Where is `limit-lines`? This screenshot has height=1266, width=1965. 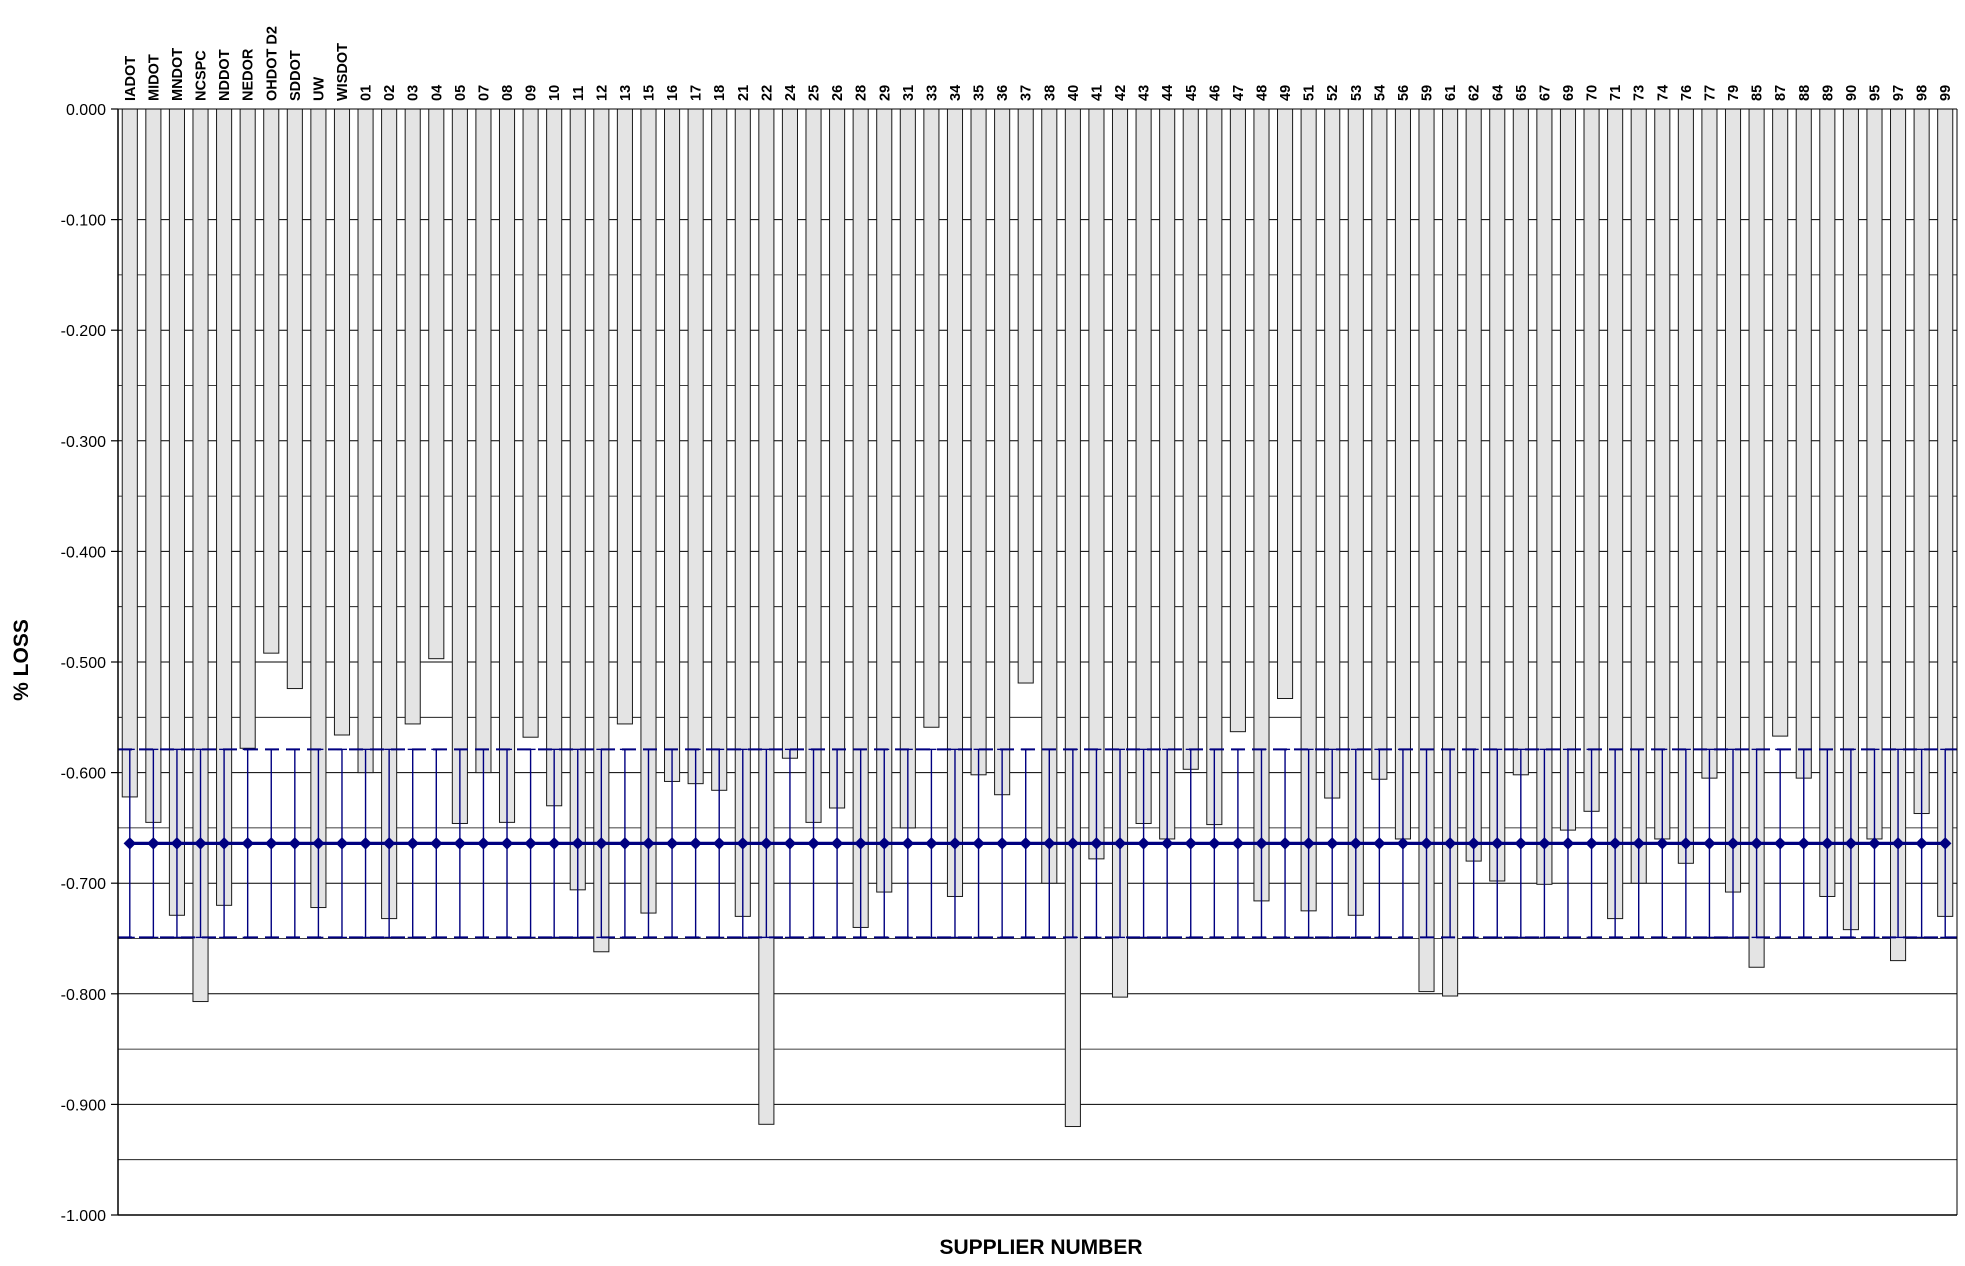 limit-lines is located at coordinates (1037, 843).